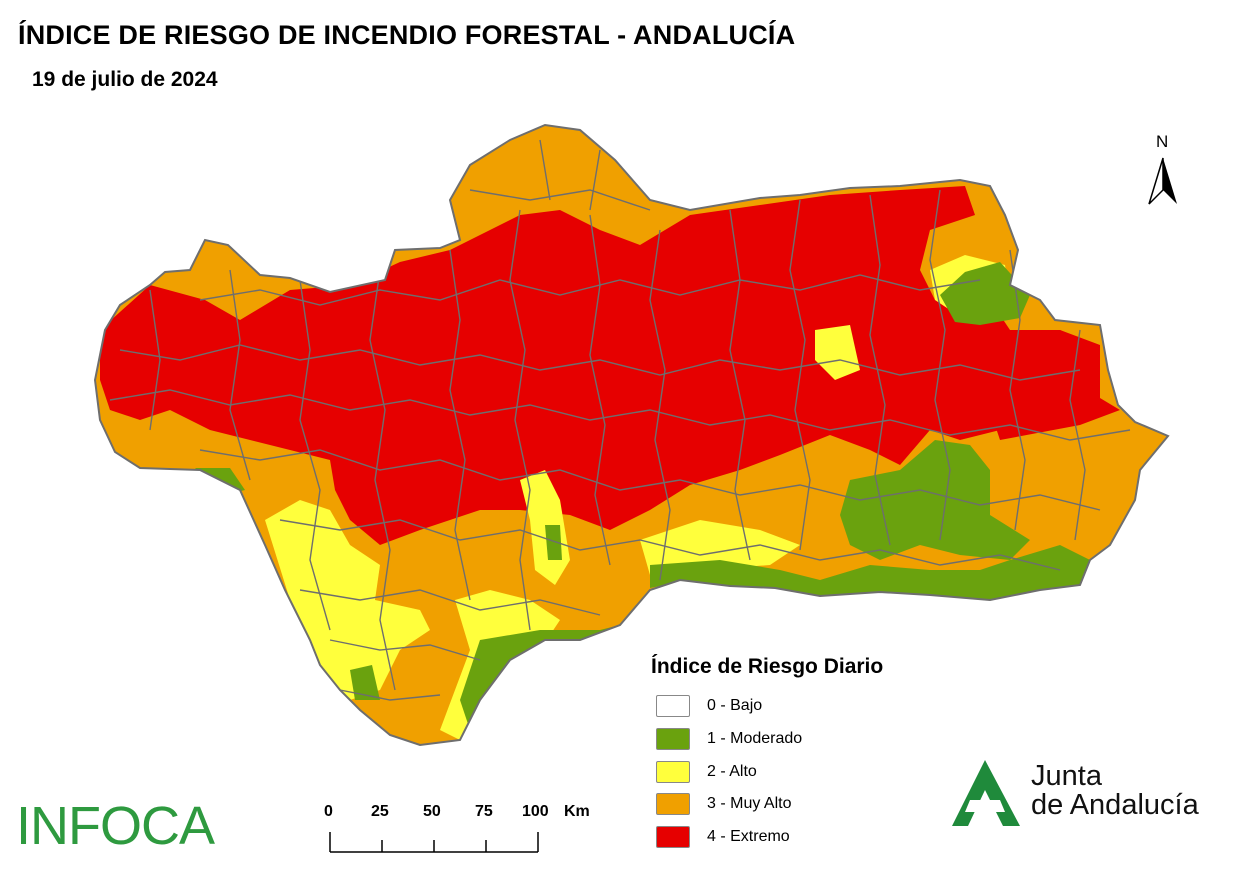  I want to click on scale-tick-50: 50, so click(432, 811).